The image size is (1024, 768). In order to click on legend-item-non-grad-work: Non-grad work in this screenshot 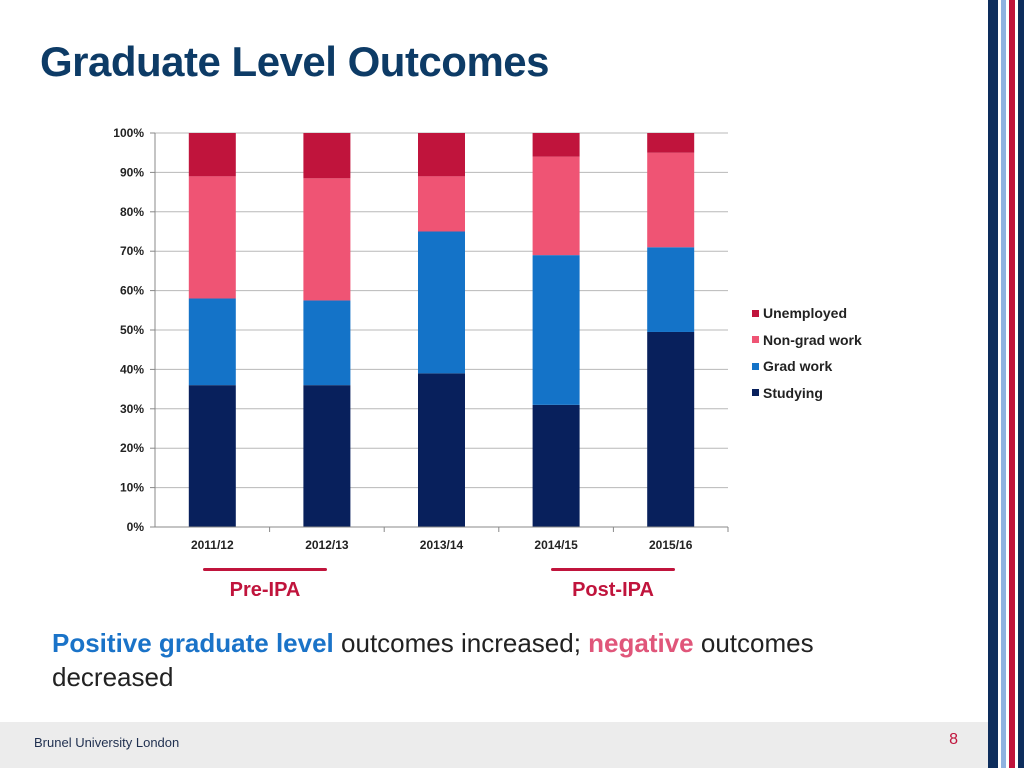, I will do `click(807, 340)`.